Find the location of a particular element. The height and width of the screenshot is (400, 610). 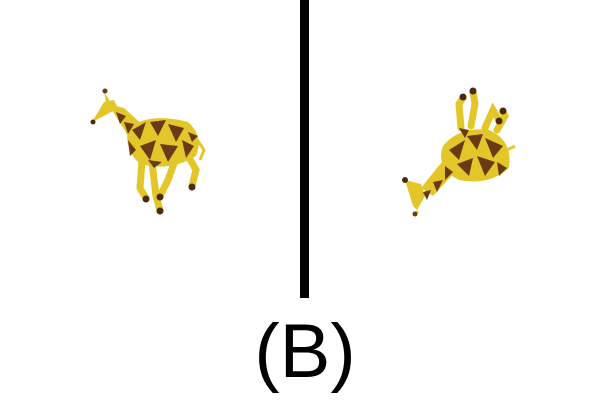

center-divider is located at coordinates (304, 149).